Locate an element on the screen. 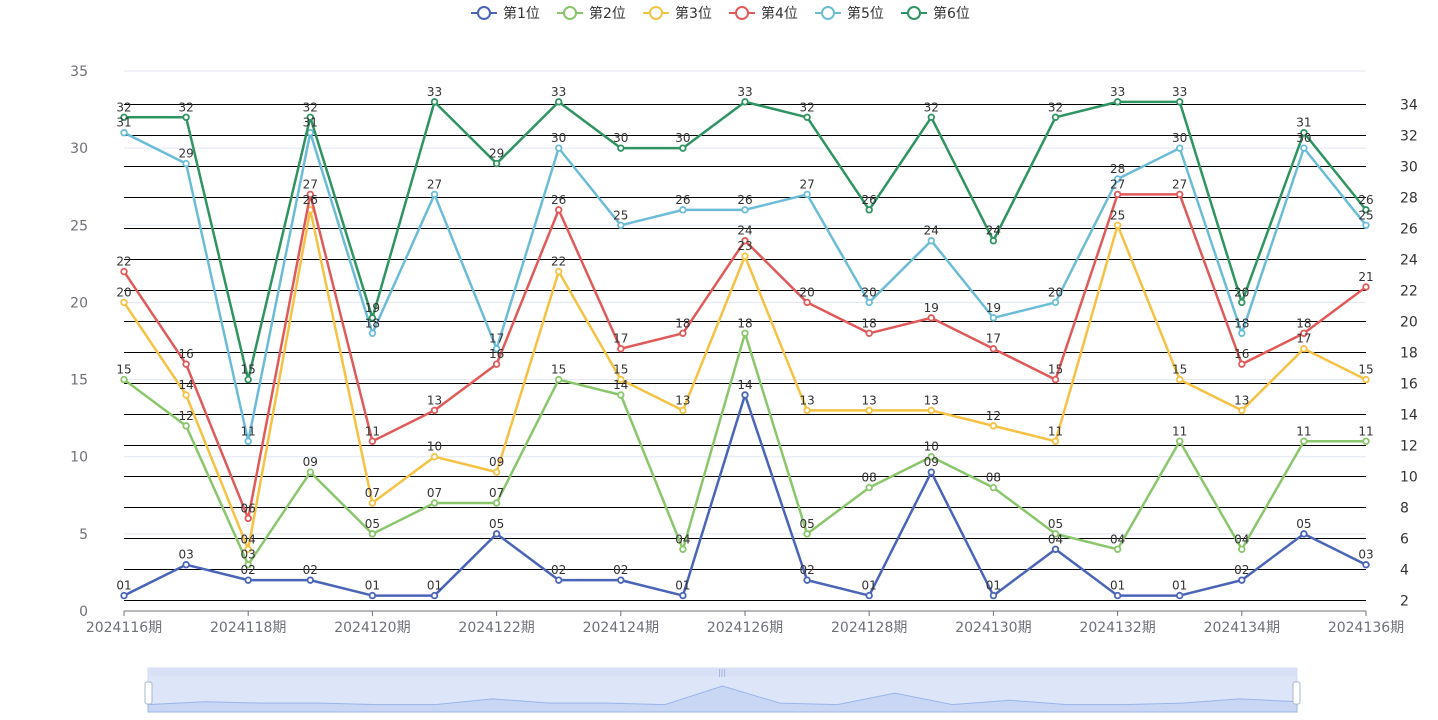  data-zoom-slider: ||| is located at coordinates (722, 690).